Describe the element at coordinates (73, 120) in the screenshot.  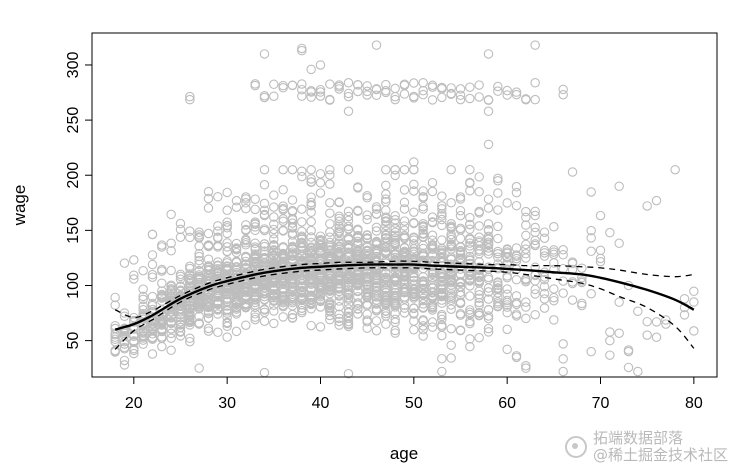
I see `y-tick-label: 250` at that location.